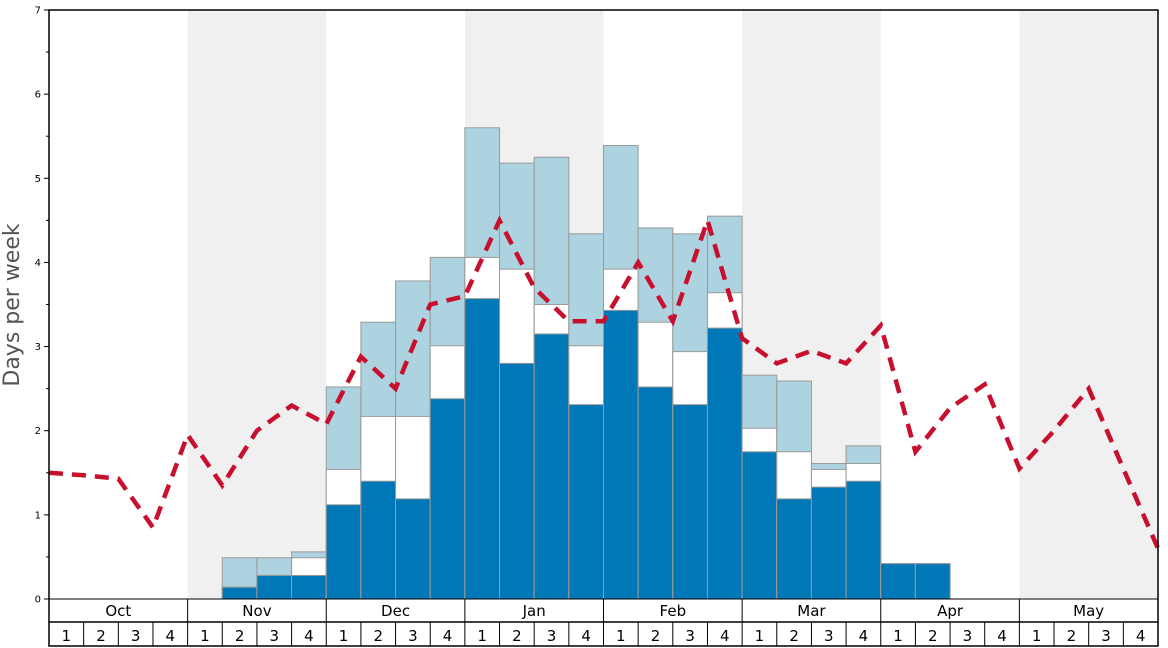 The width and height of the screenshot is (1168, 648). What do you see at coordinates (1037, 636) in the screenshot?
I see `week-label-may-1: 1` at bounding box center [1037, 636].